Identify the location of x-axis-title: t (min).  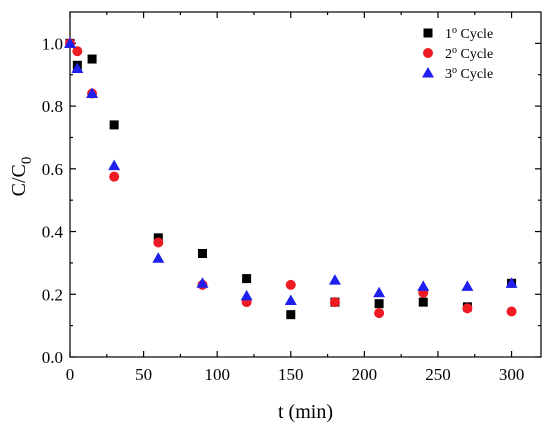
(305, 412).